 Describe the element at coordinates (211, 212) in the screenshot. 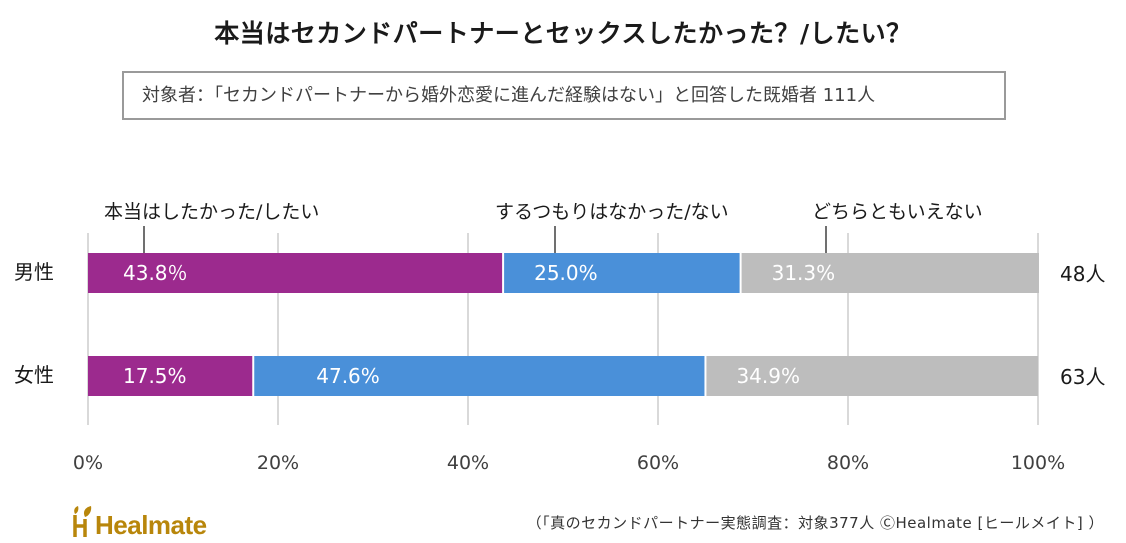

I see `legend-callout-label: 本当はしたかった/したい` at that location.